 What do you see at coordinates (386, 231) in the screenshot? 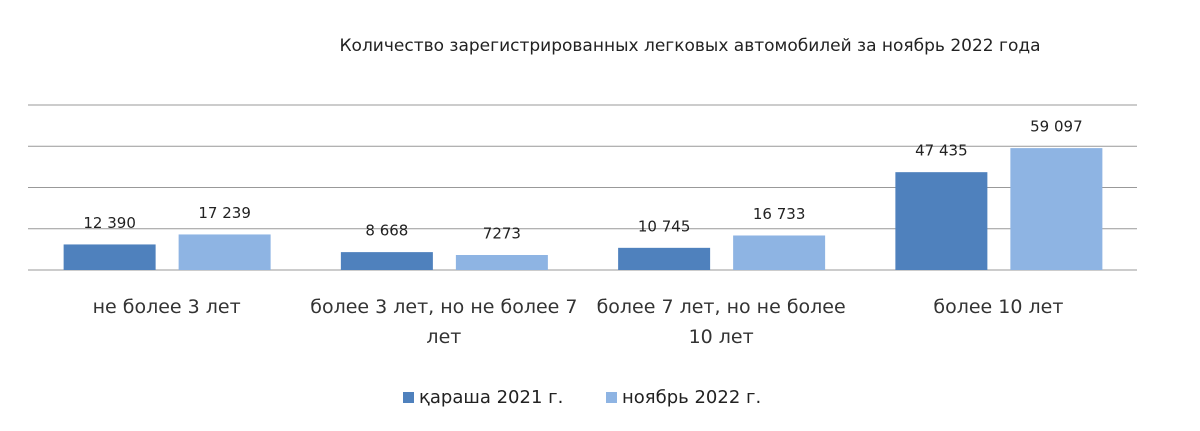
I see `value-label: 8 668` at bounding box center [386, 231].